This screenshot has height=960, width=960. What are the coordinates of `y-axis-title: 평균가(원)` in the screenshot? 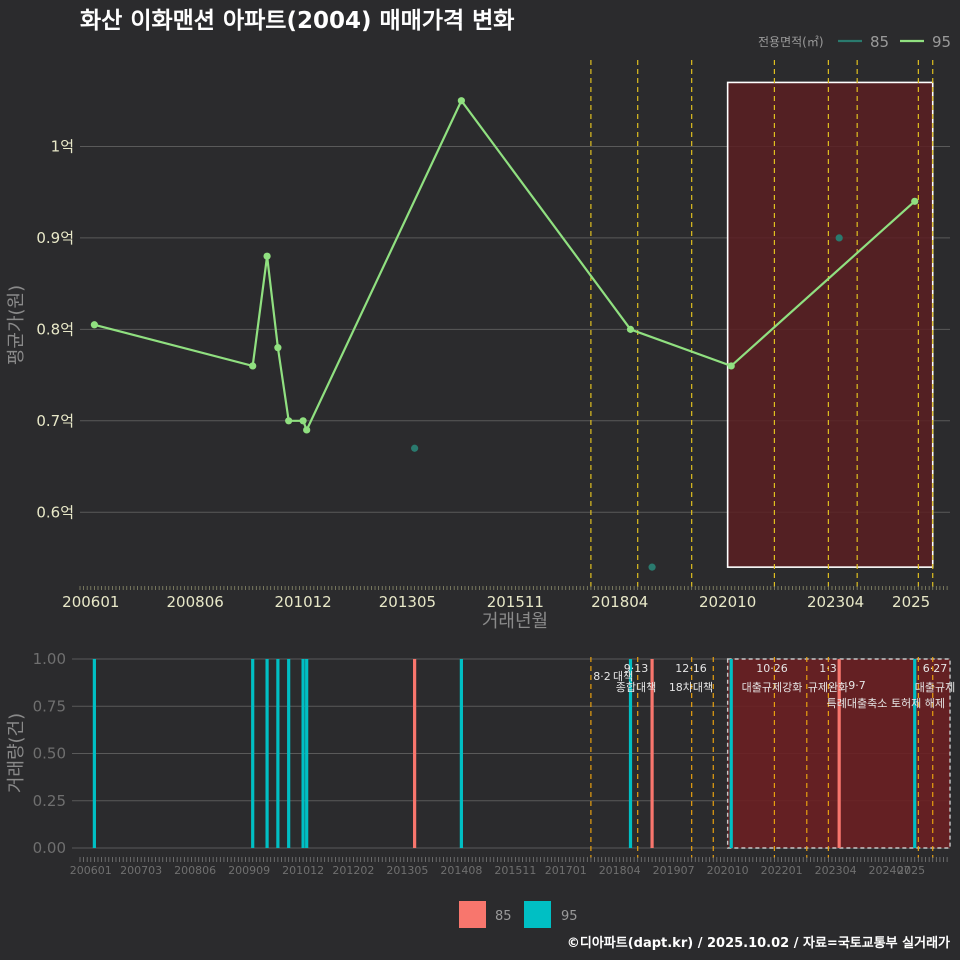 It's located at (16, 325).